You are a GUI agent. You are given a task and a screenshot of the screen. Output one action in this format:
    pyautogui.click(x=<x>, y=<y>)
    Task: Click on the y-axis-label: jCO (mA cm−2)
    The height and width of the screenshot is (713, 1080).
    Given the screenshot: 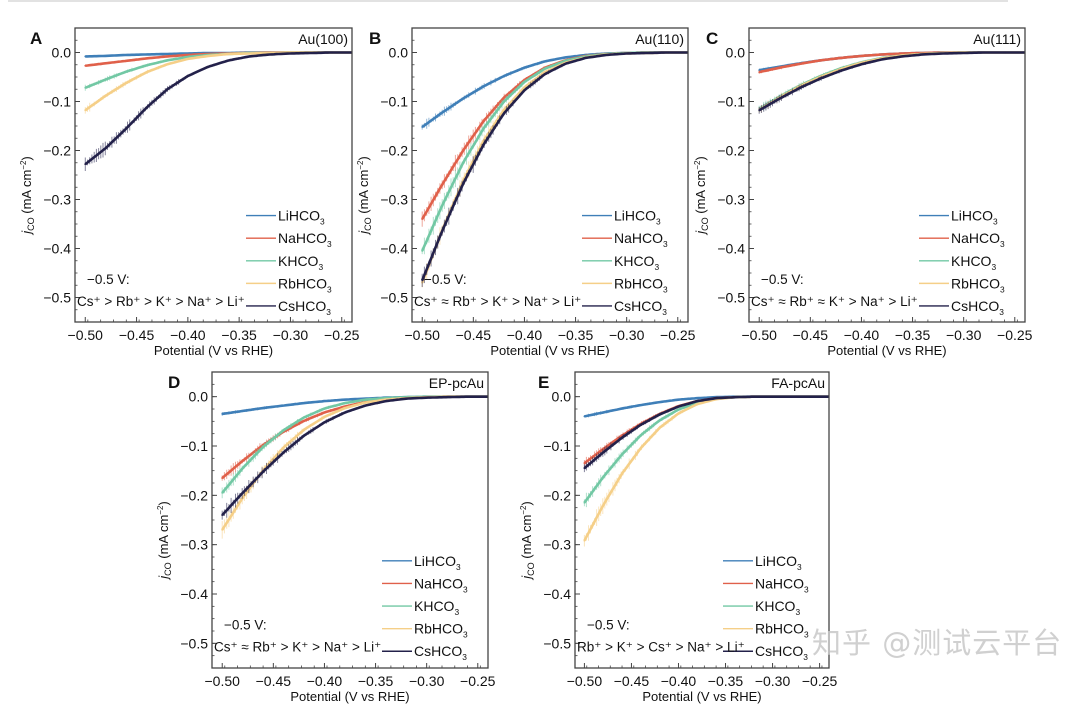 What is the action you would take?
    pyautogui.click(x=364, y=196)
    